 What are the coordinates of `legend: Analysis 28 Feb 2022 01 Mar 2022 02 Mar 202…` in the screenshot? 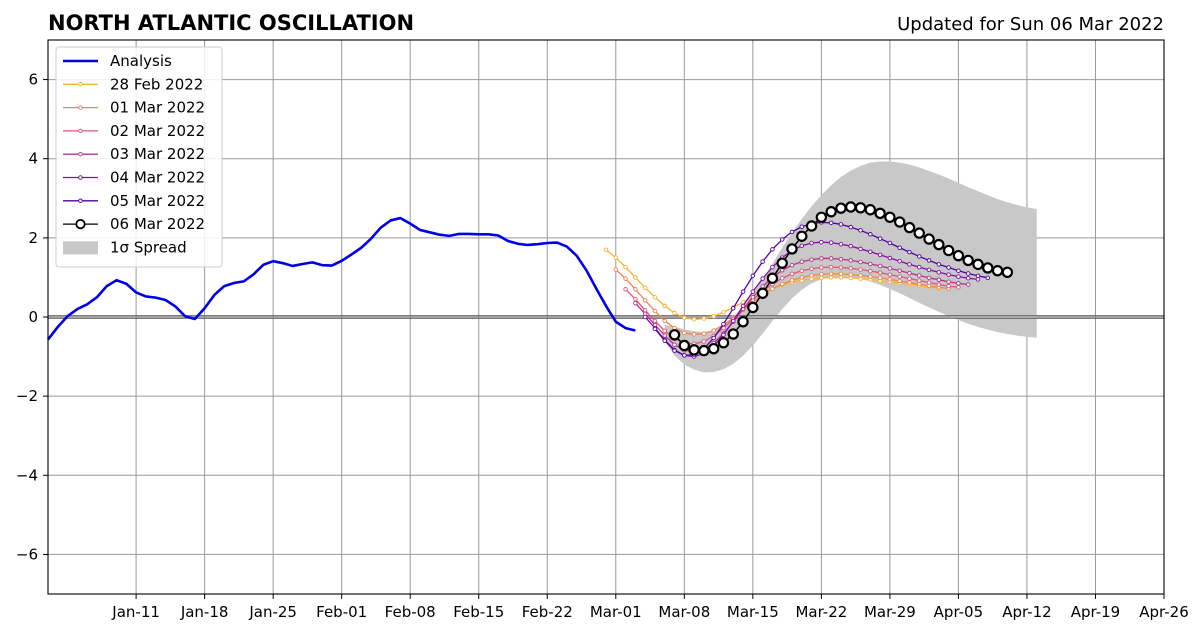 It's located at (139, 157).